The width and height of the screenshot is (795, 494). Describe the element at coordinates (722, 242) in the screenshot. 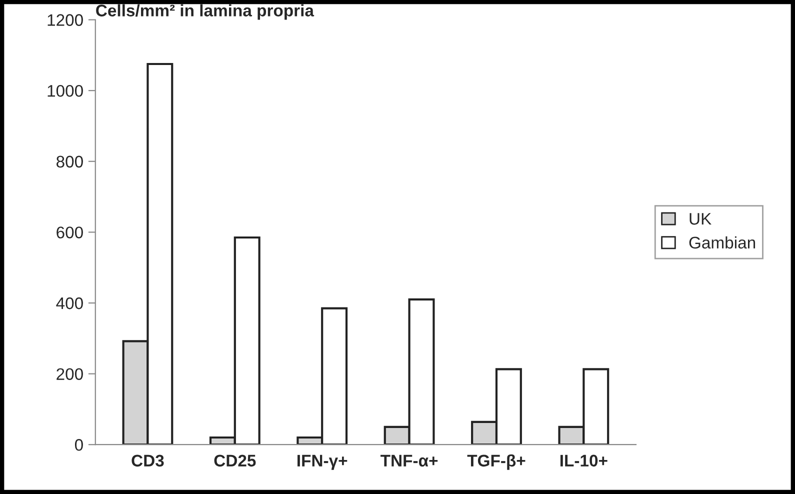

I see `legend-label: Gambian` at that location.